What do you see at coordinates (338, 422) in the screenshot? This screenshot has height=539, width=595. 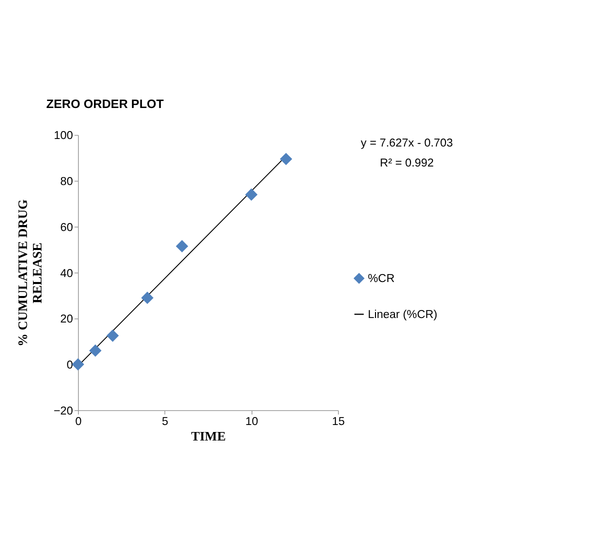 I see `x-tick-label: 15` at bounding box center [338, 422].